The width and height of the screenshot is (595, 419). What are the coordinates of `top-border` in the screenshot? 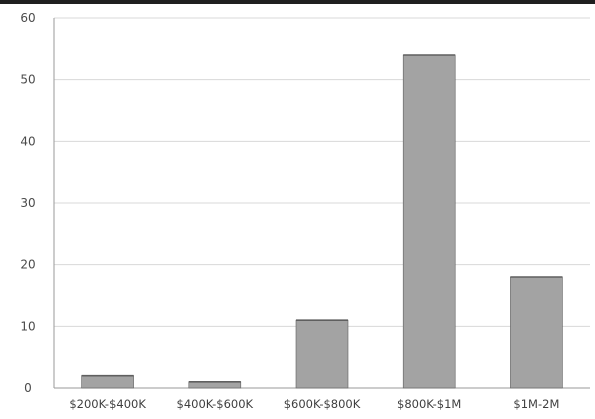 It's located at (297, 2).